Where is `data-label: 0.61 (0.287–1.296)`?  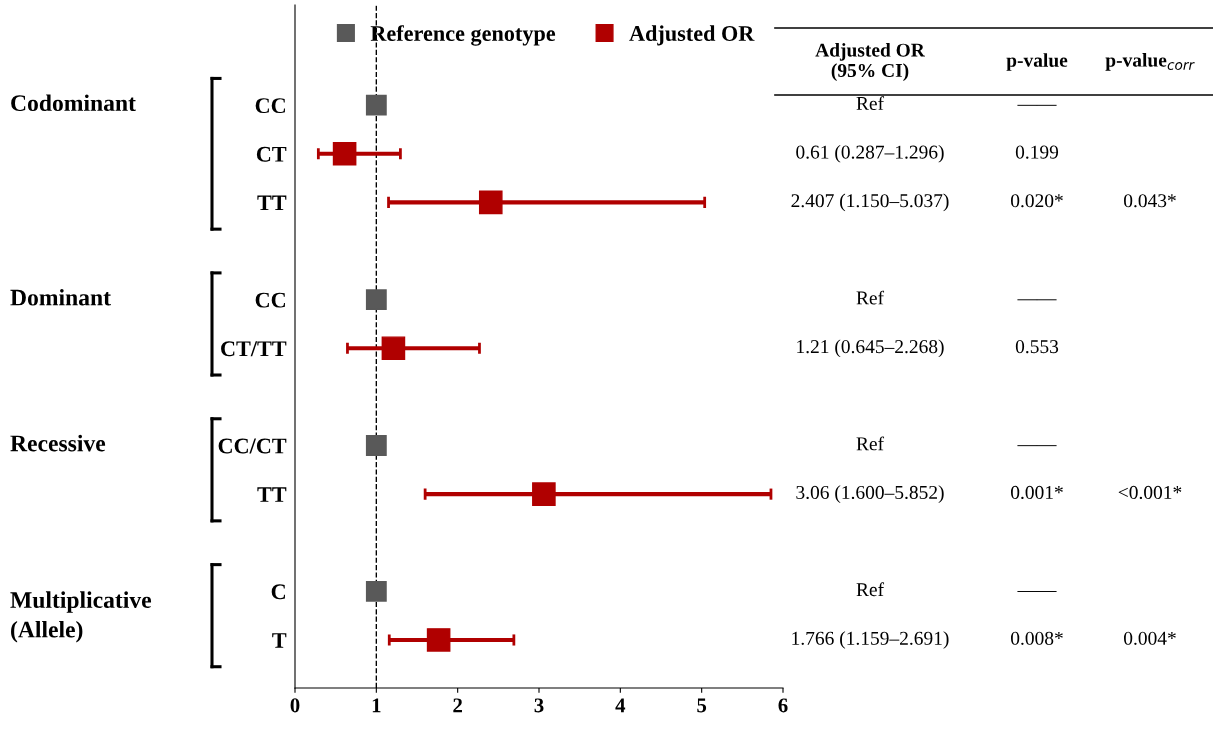 data-label: 0.61 (0.287–1.296) is located at coordinates (870, 153).